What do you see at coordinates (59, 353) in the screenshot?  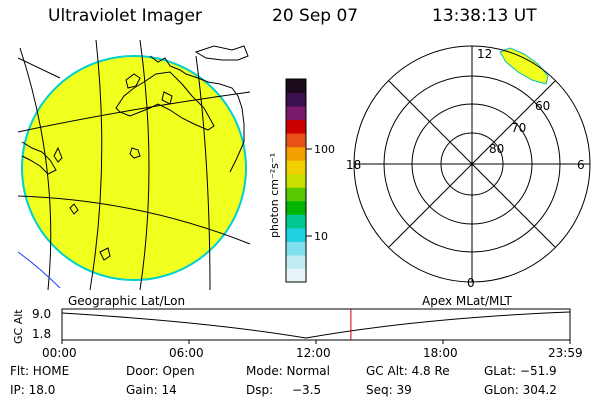 I see `timeline-x-0000: 00:00` at bounding box center [59, 353].